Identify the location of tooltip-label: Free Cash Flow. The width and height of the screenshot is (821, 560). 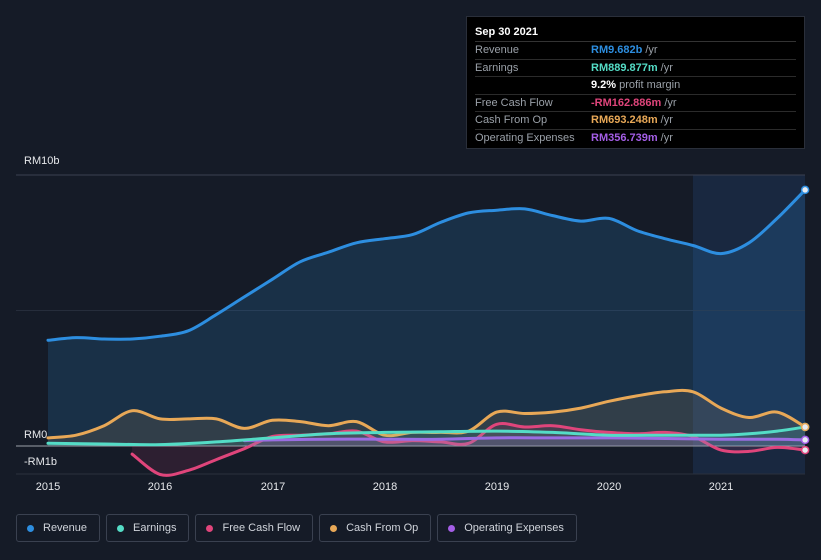
(514, 102).